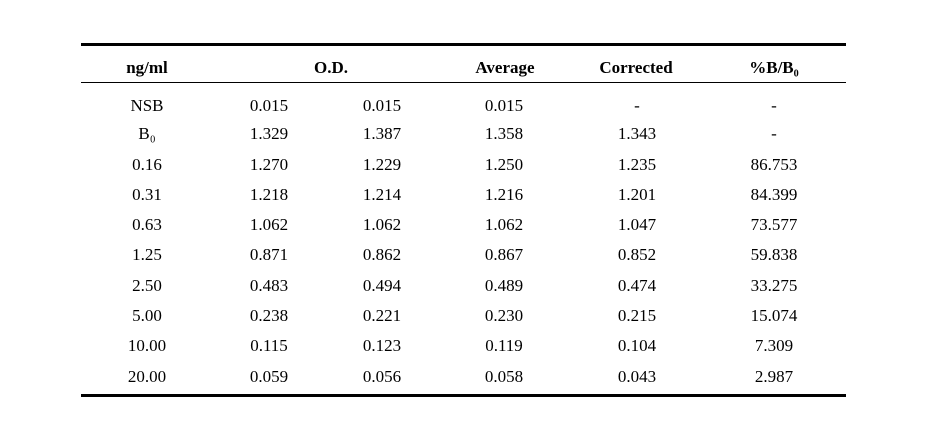  What do you see at coordinates (382, 194) in the screenshot?
I see `cell-od-2: 1.214` at bounding box center [382, 194].